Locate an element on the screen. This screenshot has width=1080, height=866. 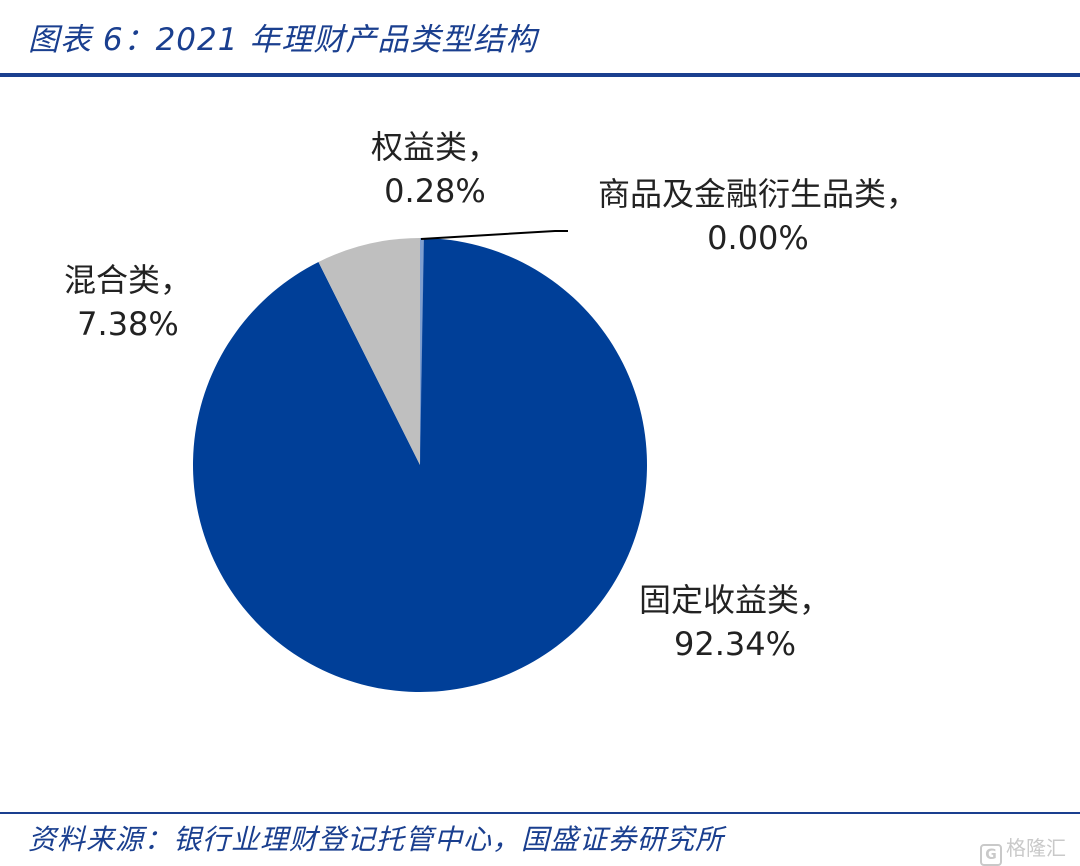
data-label-name: 混合类， is located at coordinates (128, 280).